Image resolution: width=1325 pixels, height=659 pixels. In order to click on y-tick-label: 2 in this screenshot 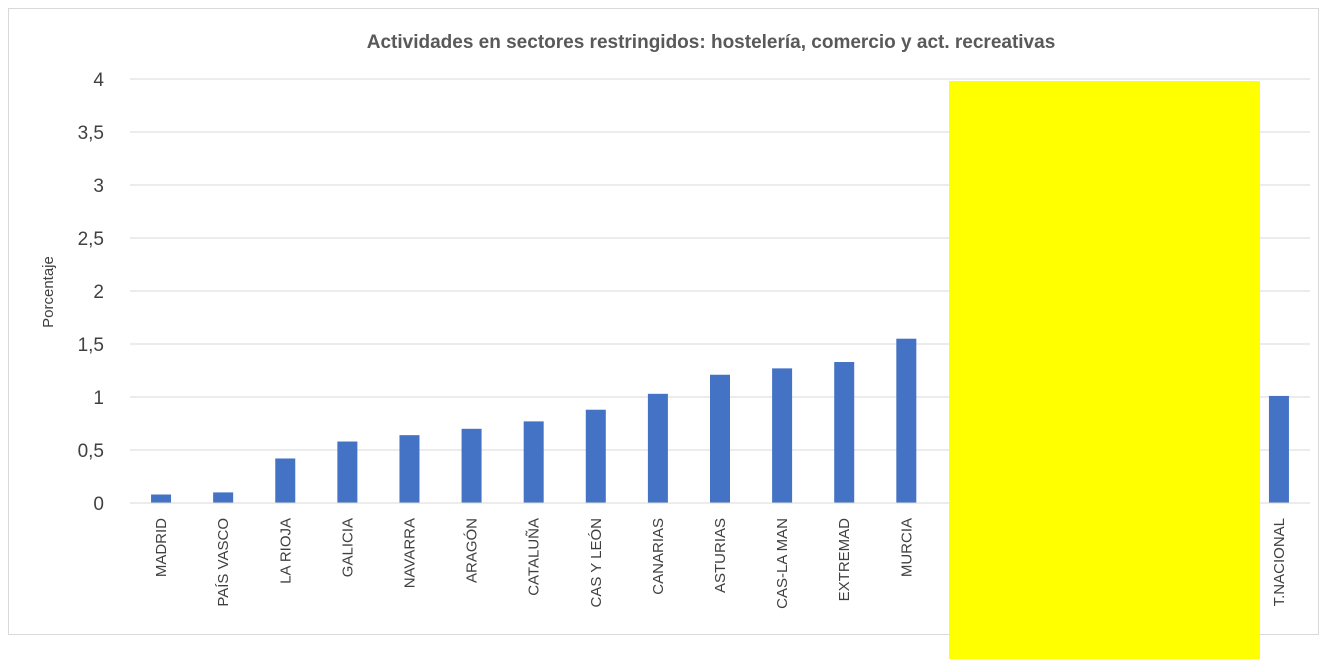, I will do `click(98, 292)`.